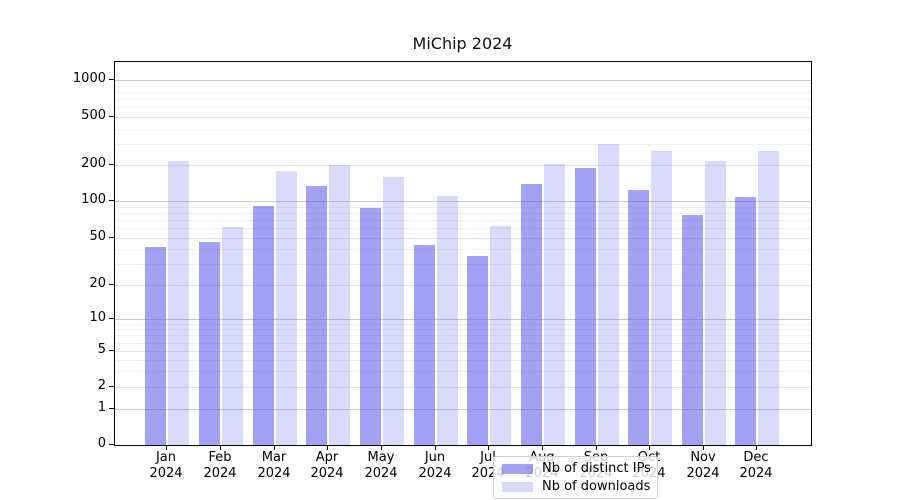 The image size is (900, 500). What do you see at coordinates (101, 407) in the screenshot?
I see `y-tick-label: 1` at bounding box center [101, 407].